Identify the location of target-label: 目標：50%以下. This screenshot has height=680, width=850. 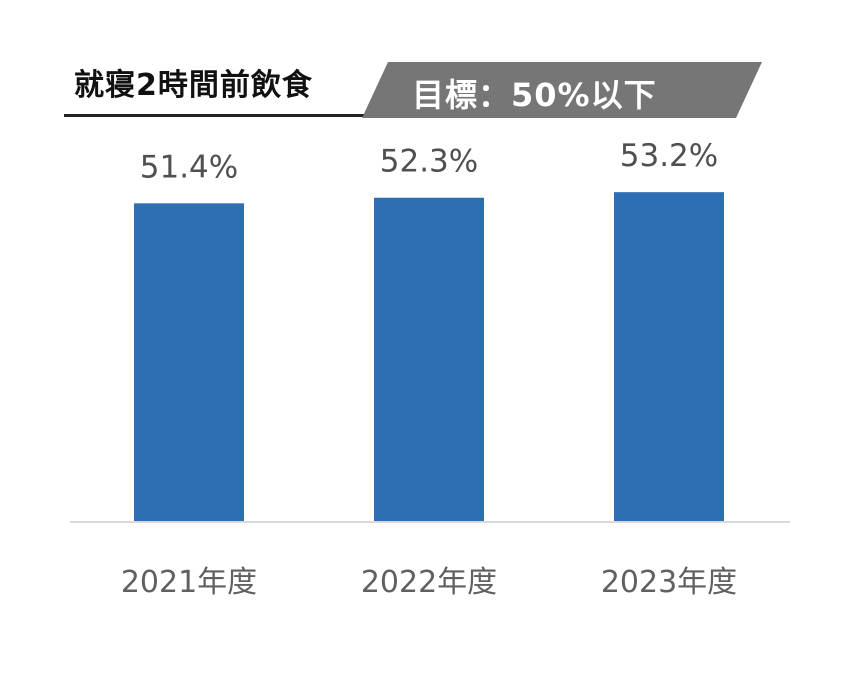
(534, 95).